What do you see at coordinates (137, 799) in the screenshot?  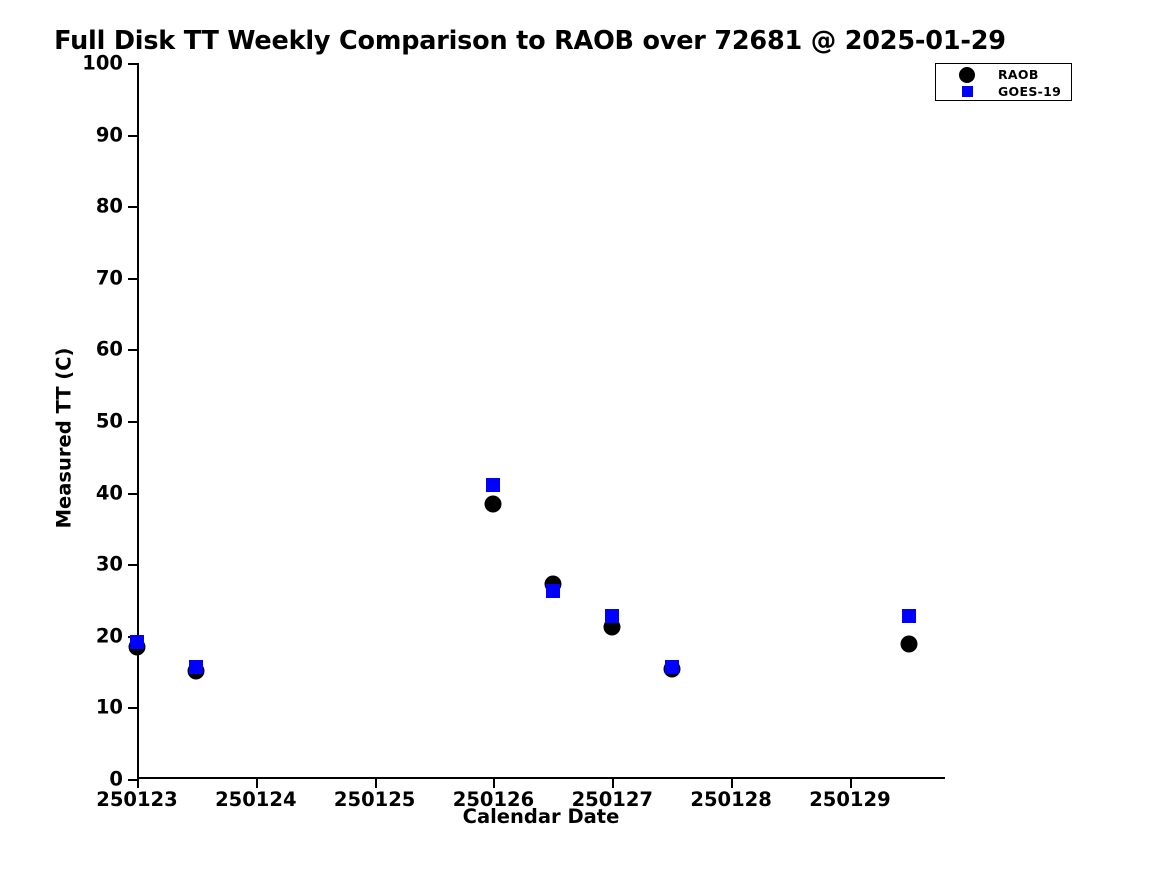 I see `x-tick-label: 250123` at bounding box center [137, 799].